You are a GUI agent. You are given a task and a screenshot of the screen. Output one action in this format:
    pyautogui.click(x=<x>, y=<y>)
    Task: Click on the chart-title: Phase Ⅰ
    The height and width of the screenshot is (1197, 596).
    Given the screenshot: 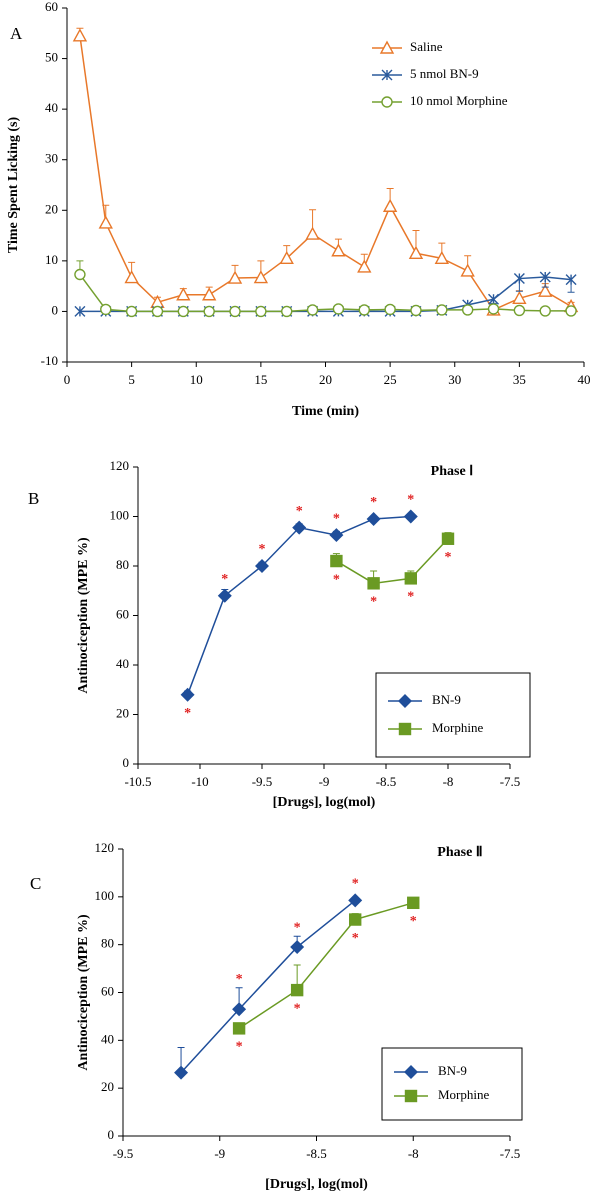 What is the action you would take?
    pyautogui.click(x=452, y=471)
    